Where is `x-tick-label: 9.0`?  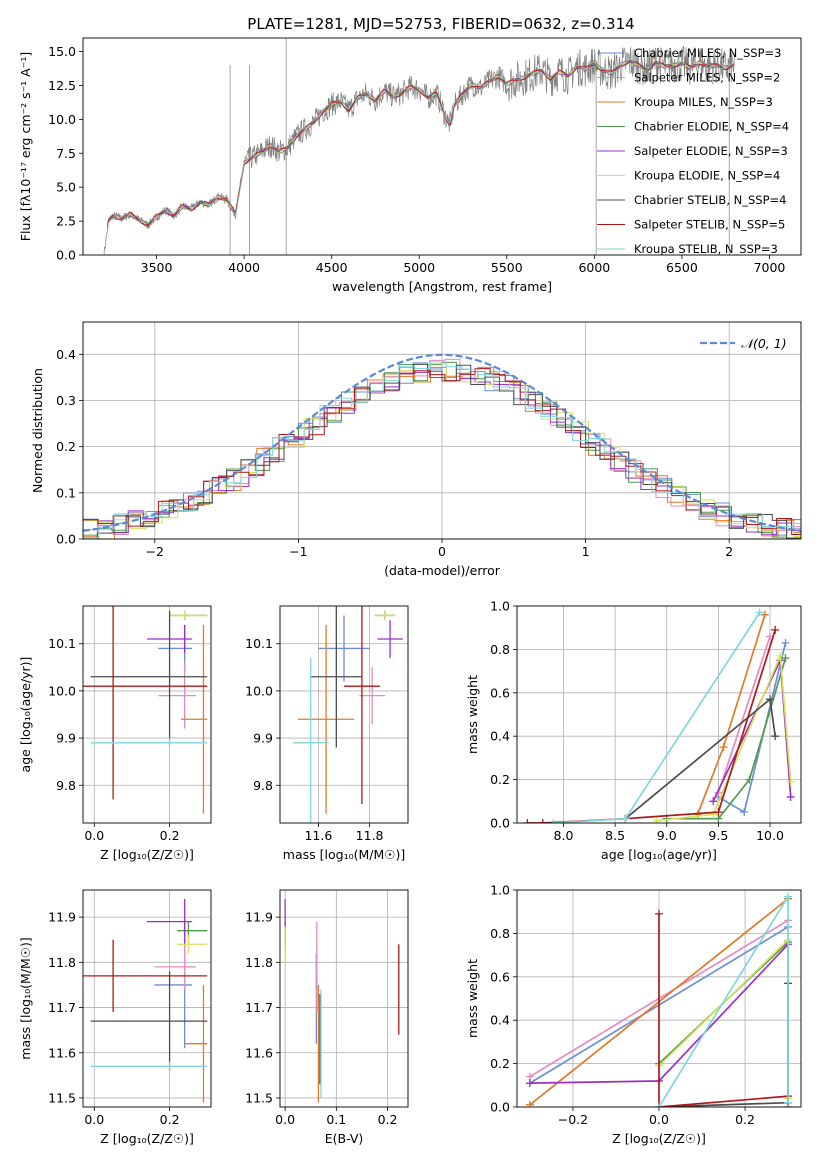
x-tick-label: 9.0 is located at coordinates (667, 835).